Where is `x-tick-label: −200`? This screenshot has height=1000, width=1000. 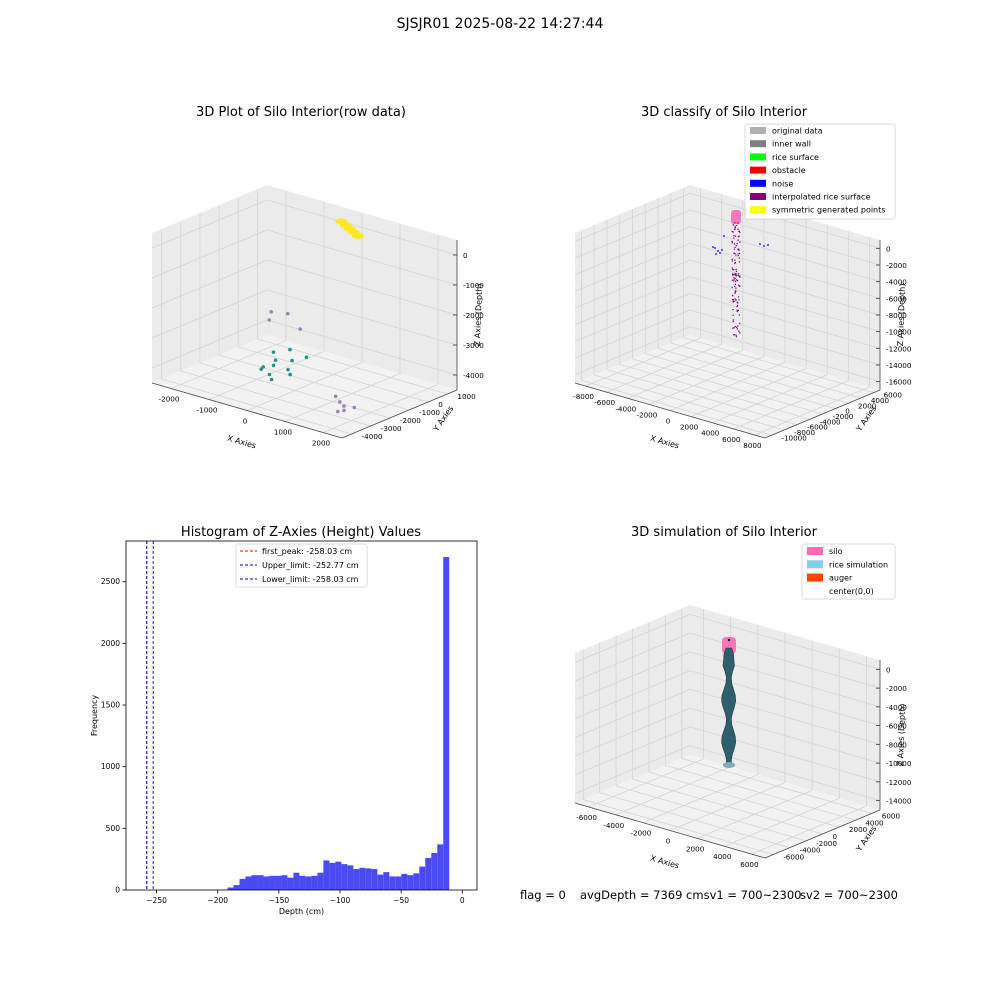 x-tick-label: −200 is located at coordinates (217, 900).